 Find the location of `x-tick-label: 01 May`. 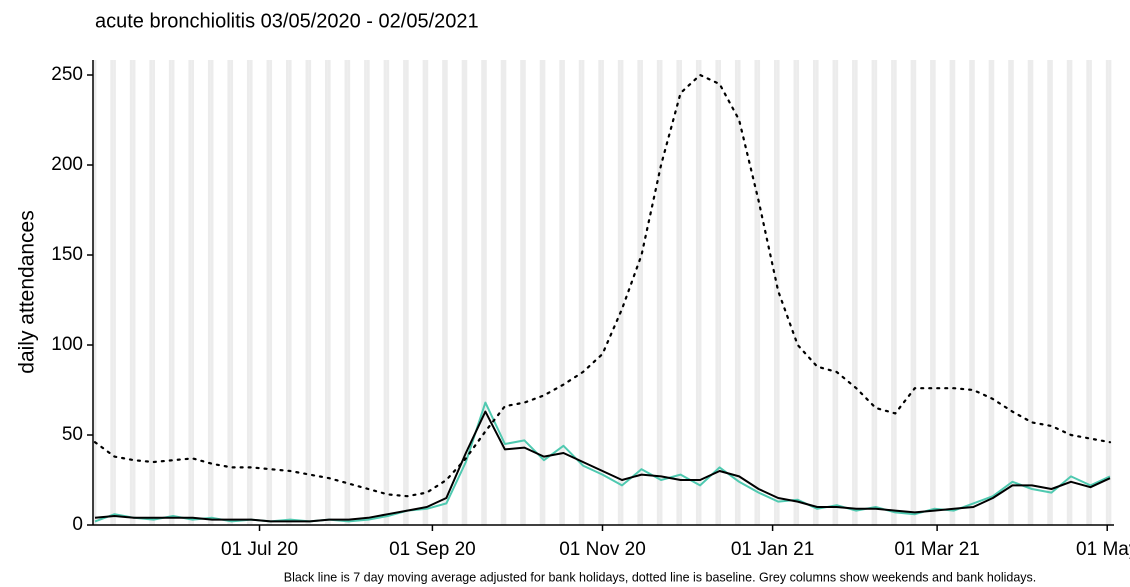

x-tick-label: 01 May is located at coordinates (1103, 549).